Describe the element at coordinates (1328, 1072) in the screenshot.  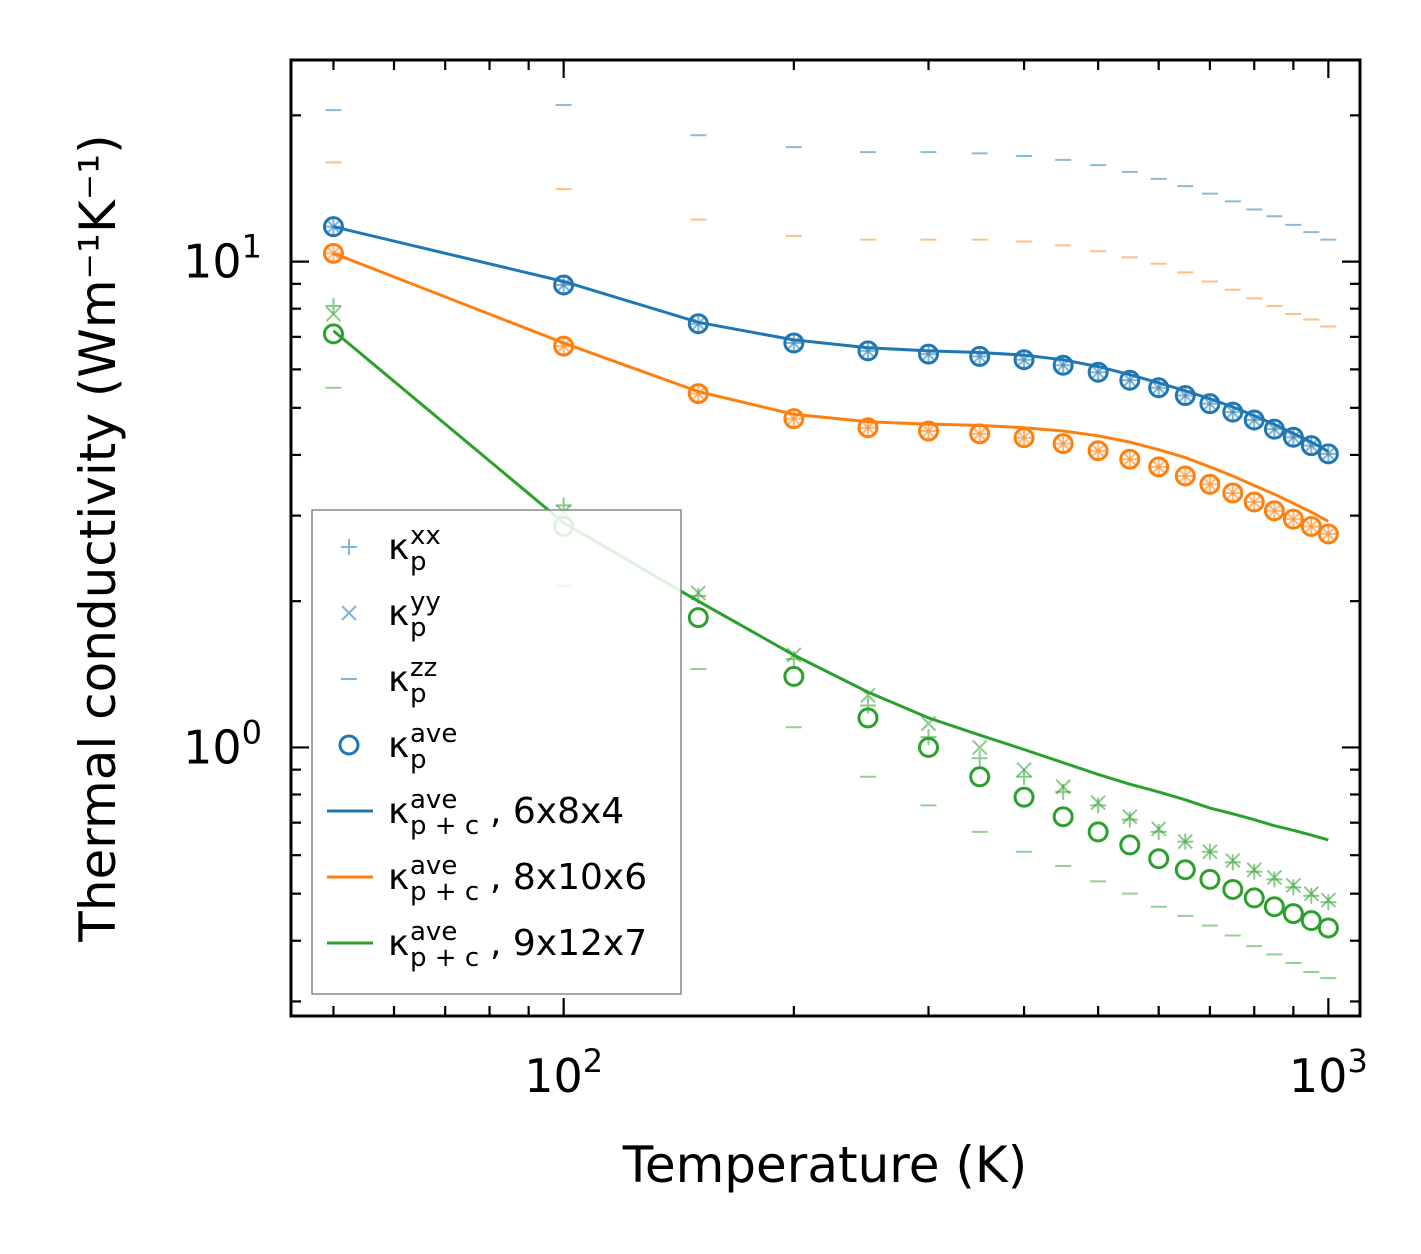
I see `x-tick-label: 103` at that location.